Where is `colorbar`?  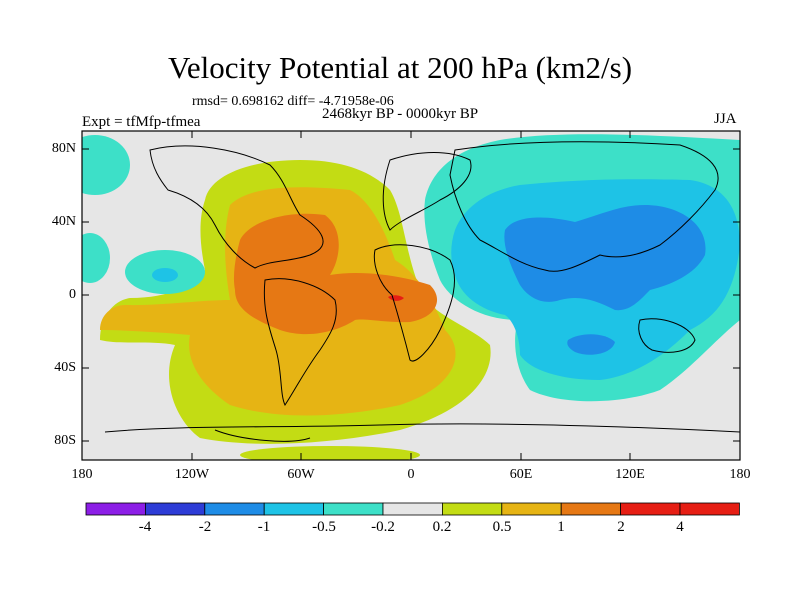
colorbar is located at coordinates (412, 509).